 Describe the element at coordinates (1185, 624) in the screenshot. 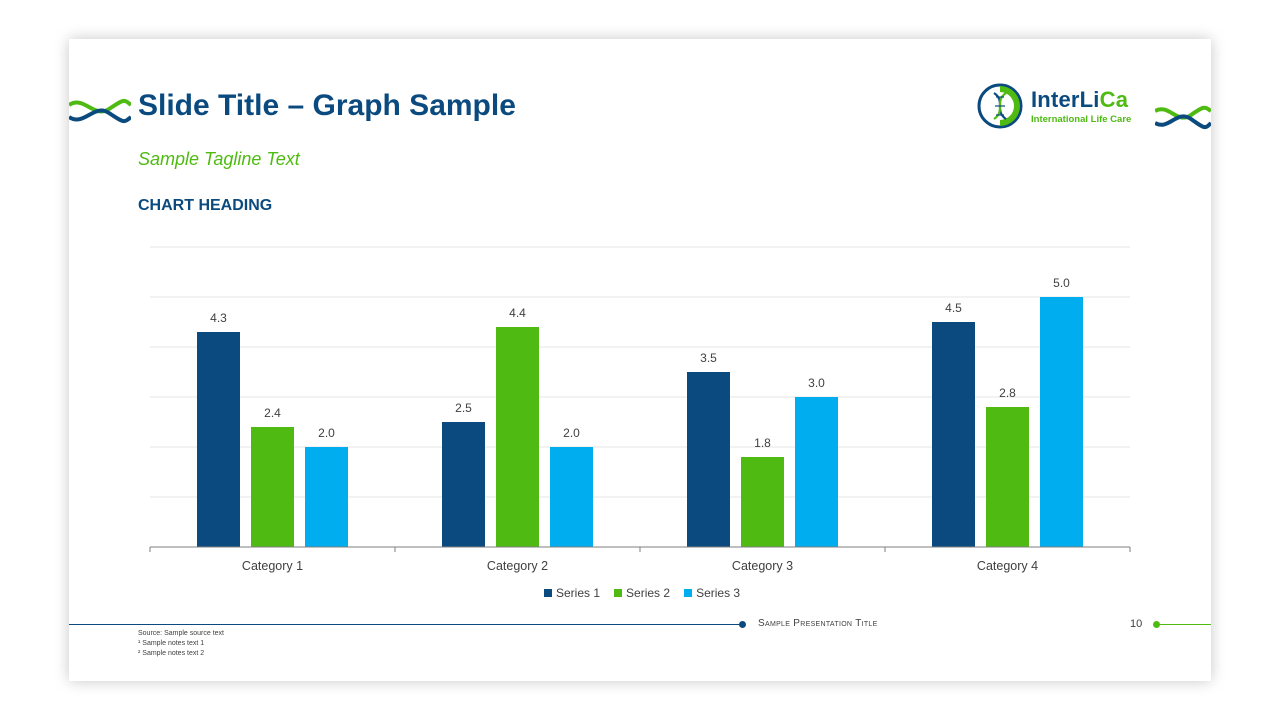

I see `footer-line-right` at that location.